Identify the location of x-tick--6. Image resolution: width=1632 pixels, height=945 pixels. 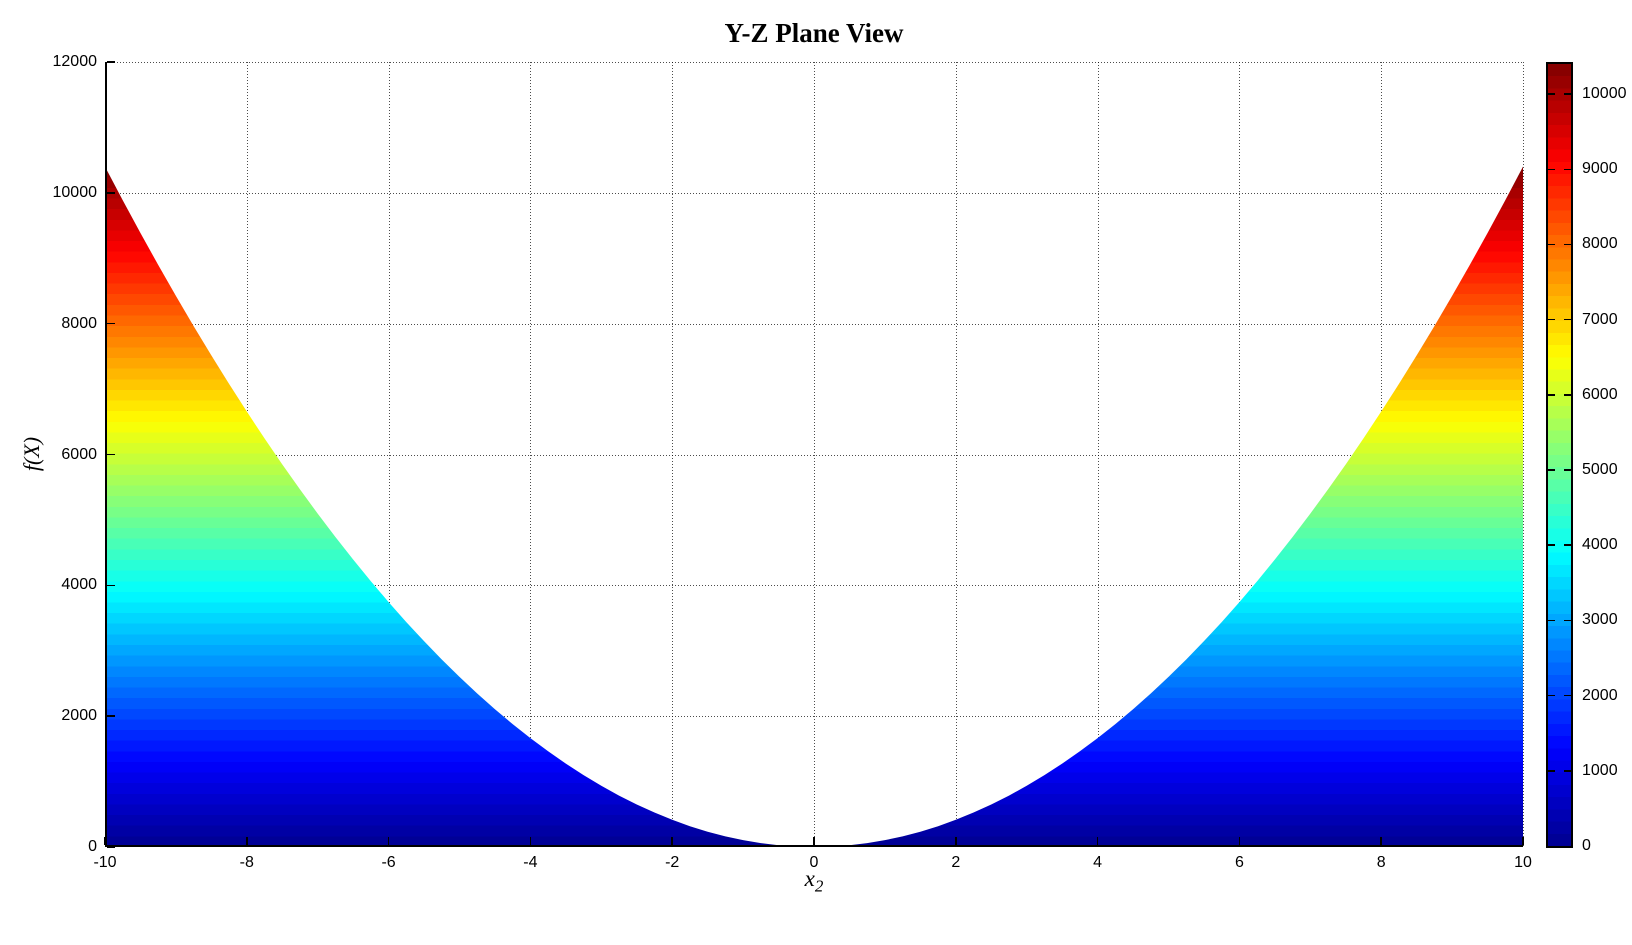
(388, 841).